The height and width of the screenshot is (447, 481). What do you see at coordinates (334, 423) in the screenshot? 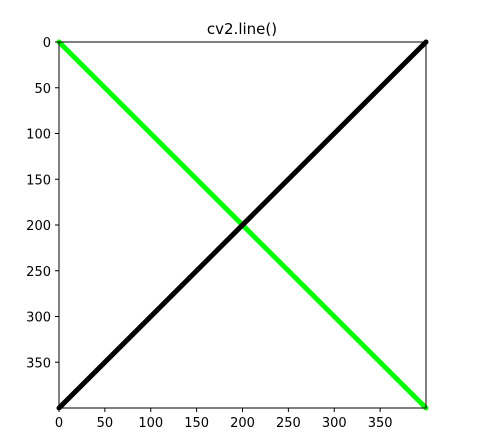
I see `x-tick-label: 300` at bounding box center [334, 423].